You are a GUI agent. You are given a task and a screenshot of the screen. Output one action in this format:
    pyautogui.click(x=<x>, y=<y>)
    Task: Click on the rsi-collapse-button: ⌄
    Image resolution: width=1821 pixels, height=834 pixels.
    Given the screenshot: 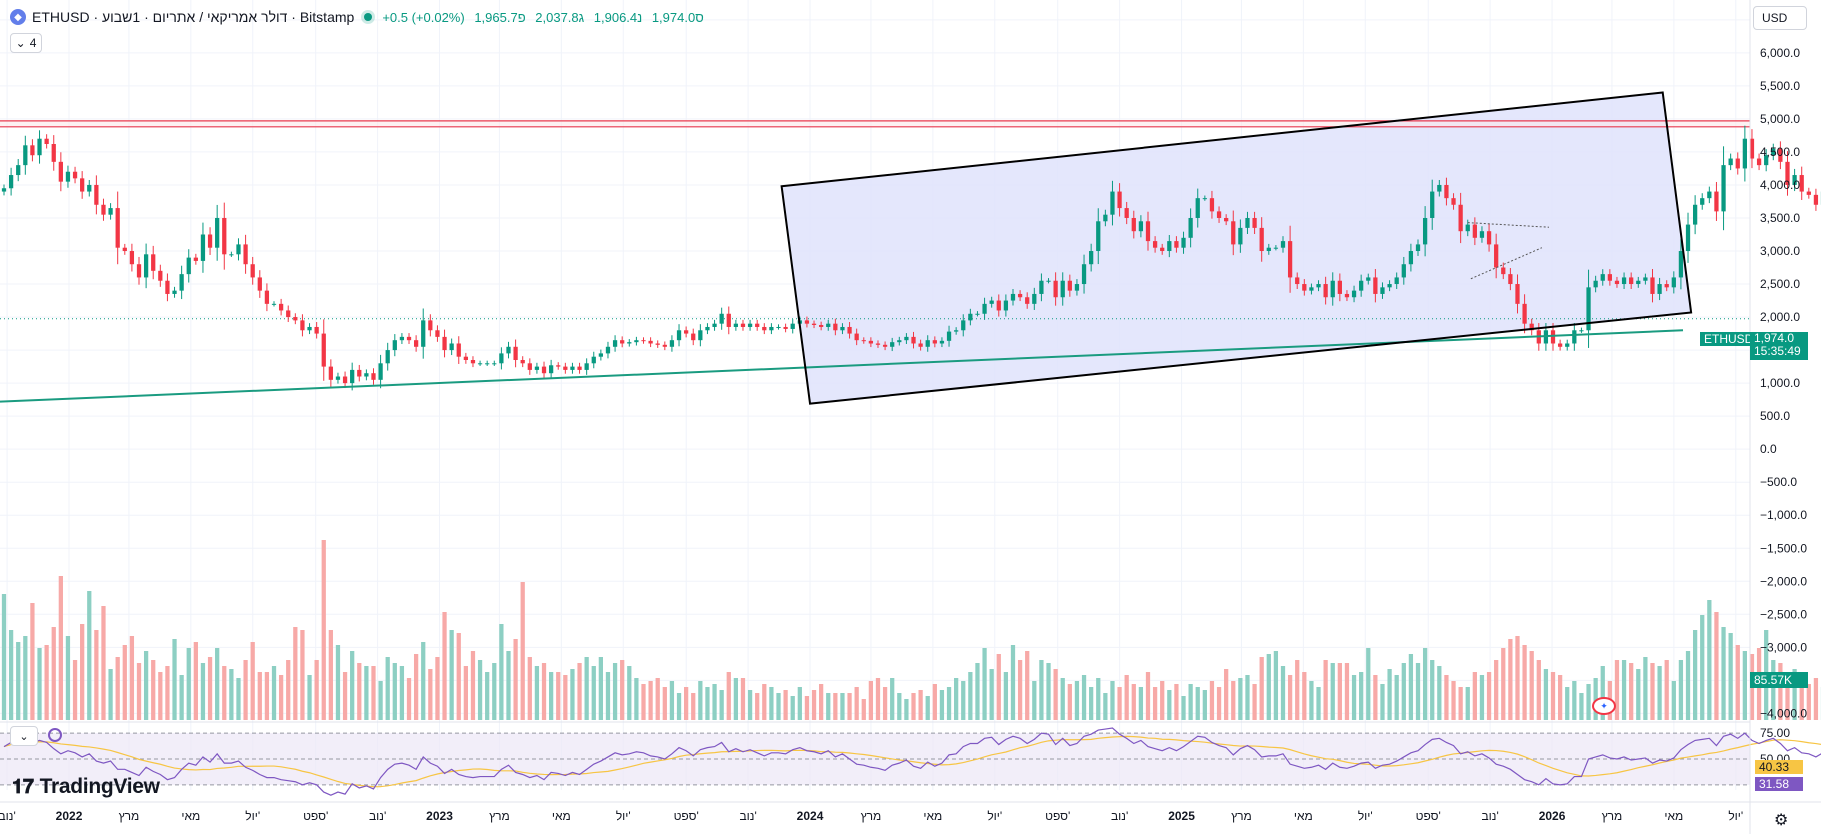 What is the action you would take?
    pyautogui.click(x=24, y=736)
    